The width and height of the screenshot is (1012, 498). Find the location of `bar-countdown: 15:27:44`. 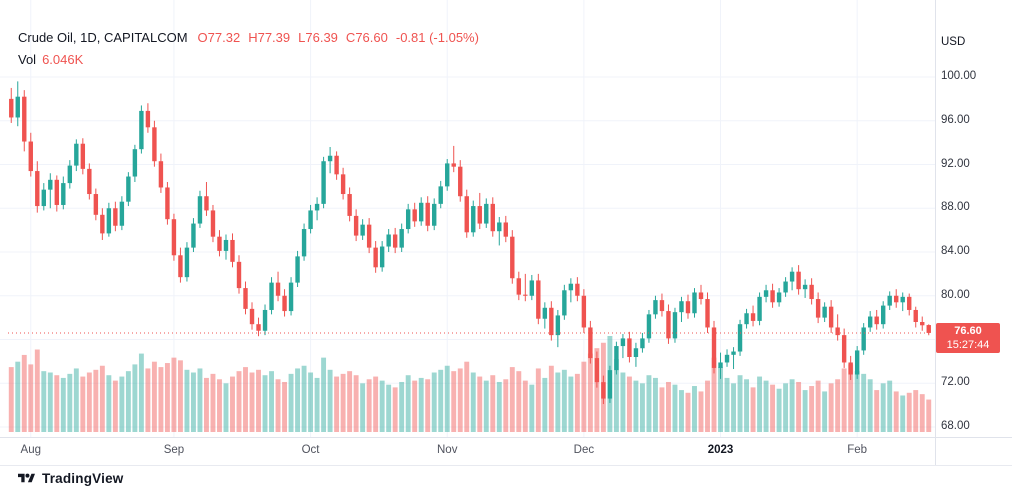

bar-countdown: 15:27:44 is located at coordinates (968, 344).